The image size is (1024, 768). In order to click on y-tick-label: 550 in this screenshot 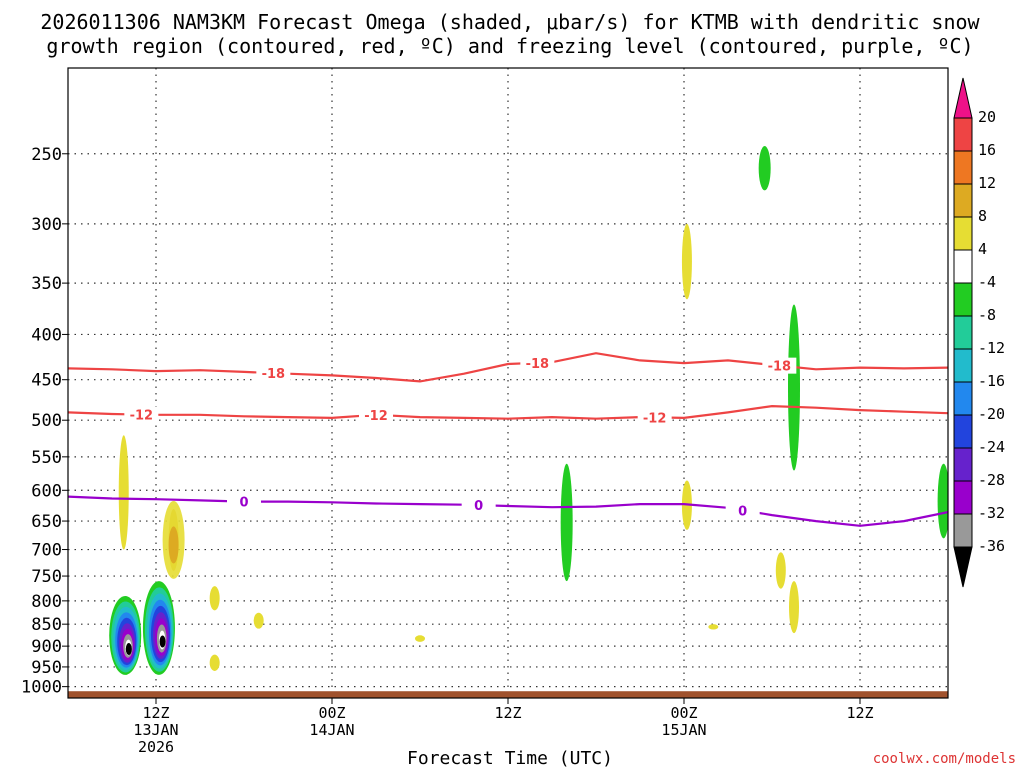, I will do `click(46, 458)`.